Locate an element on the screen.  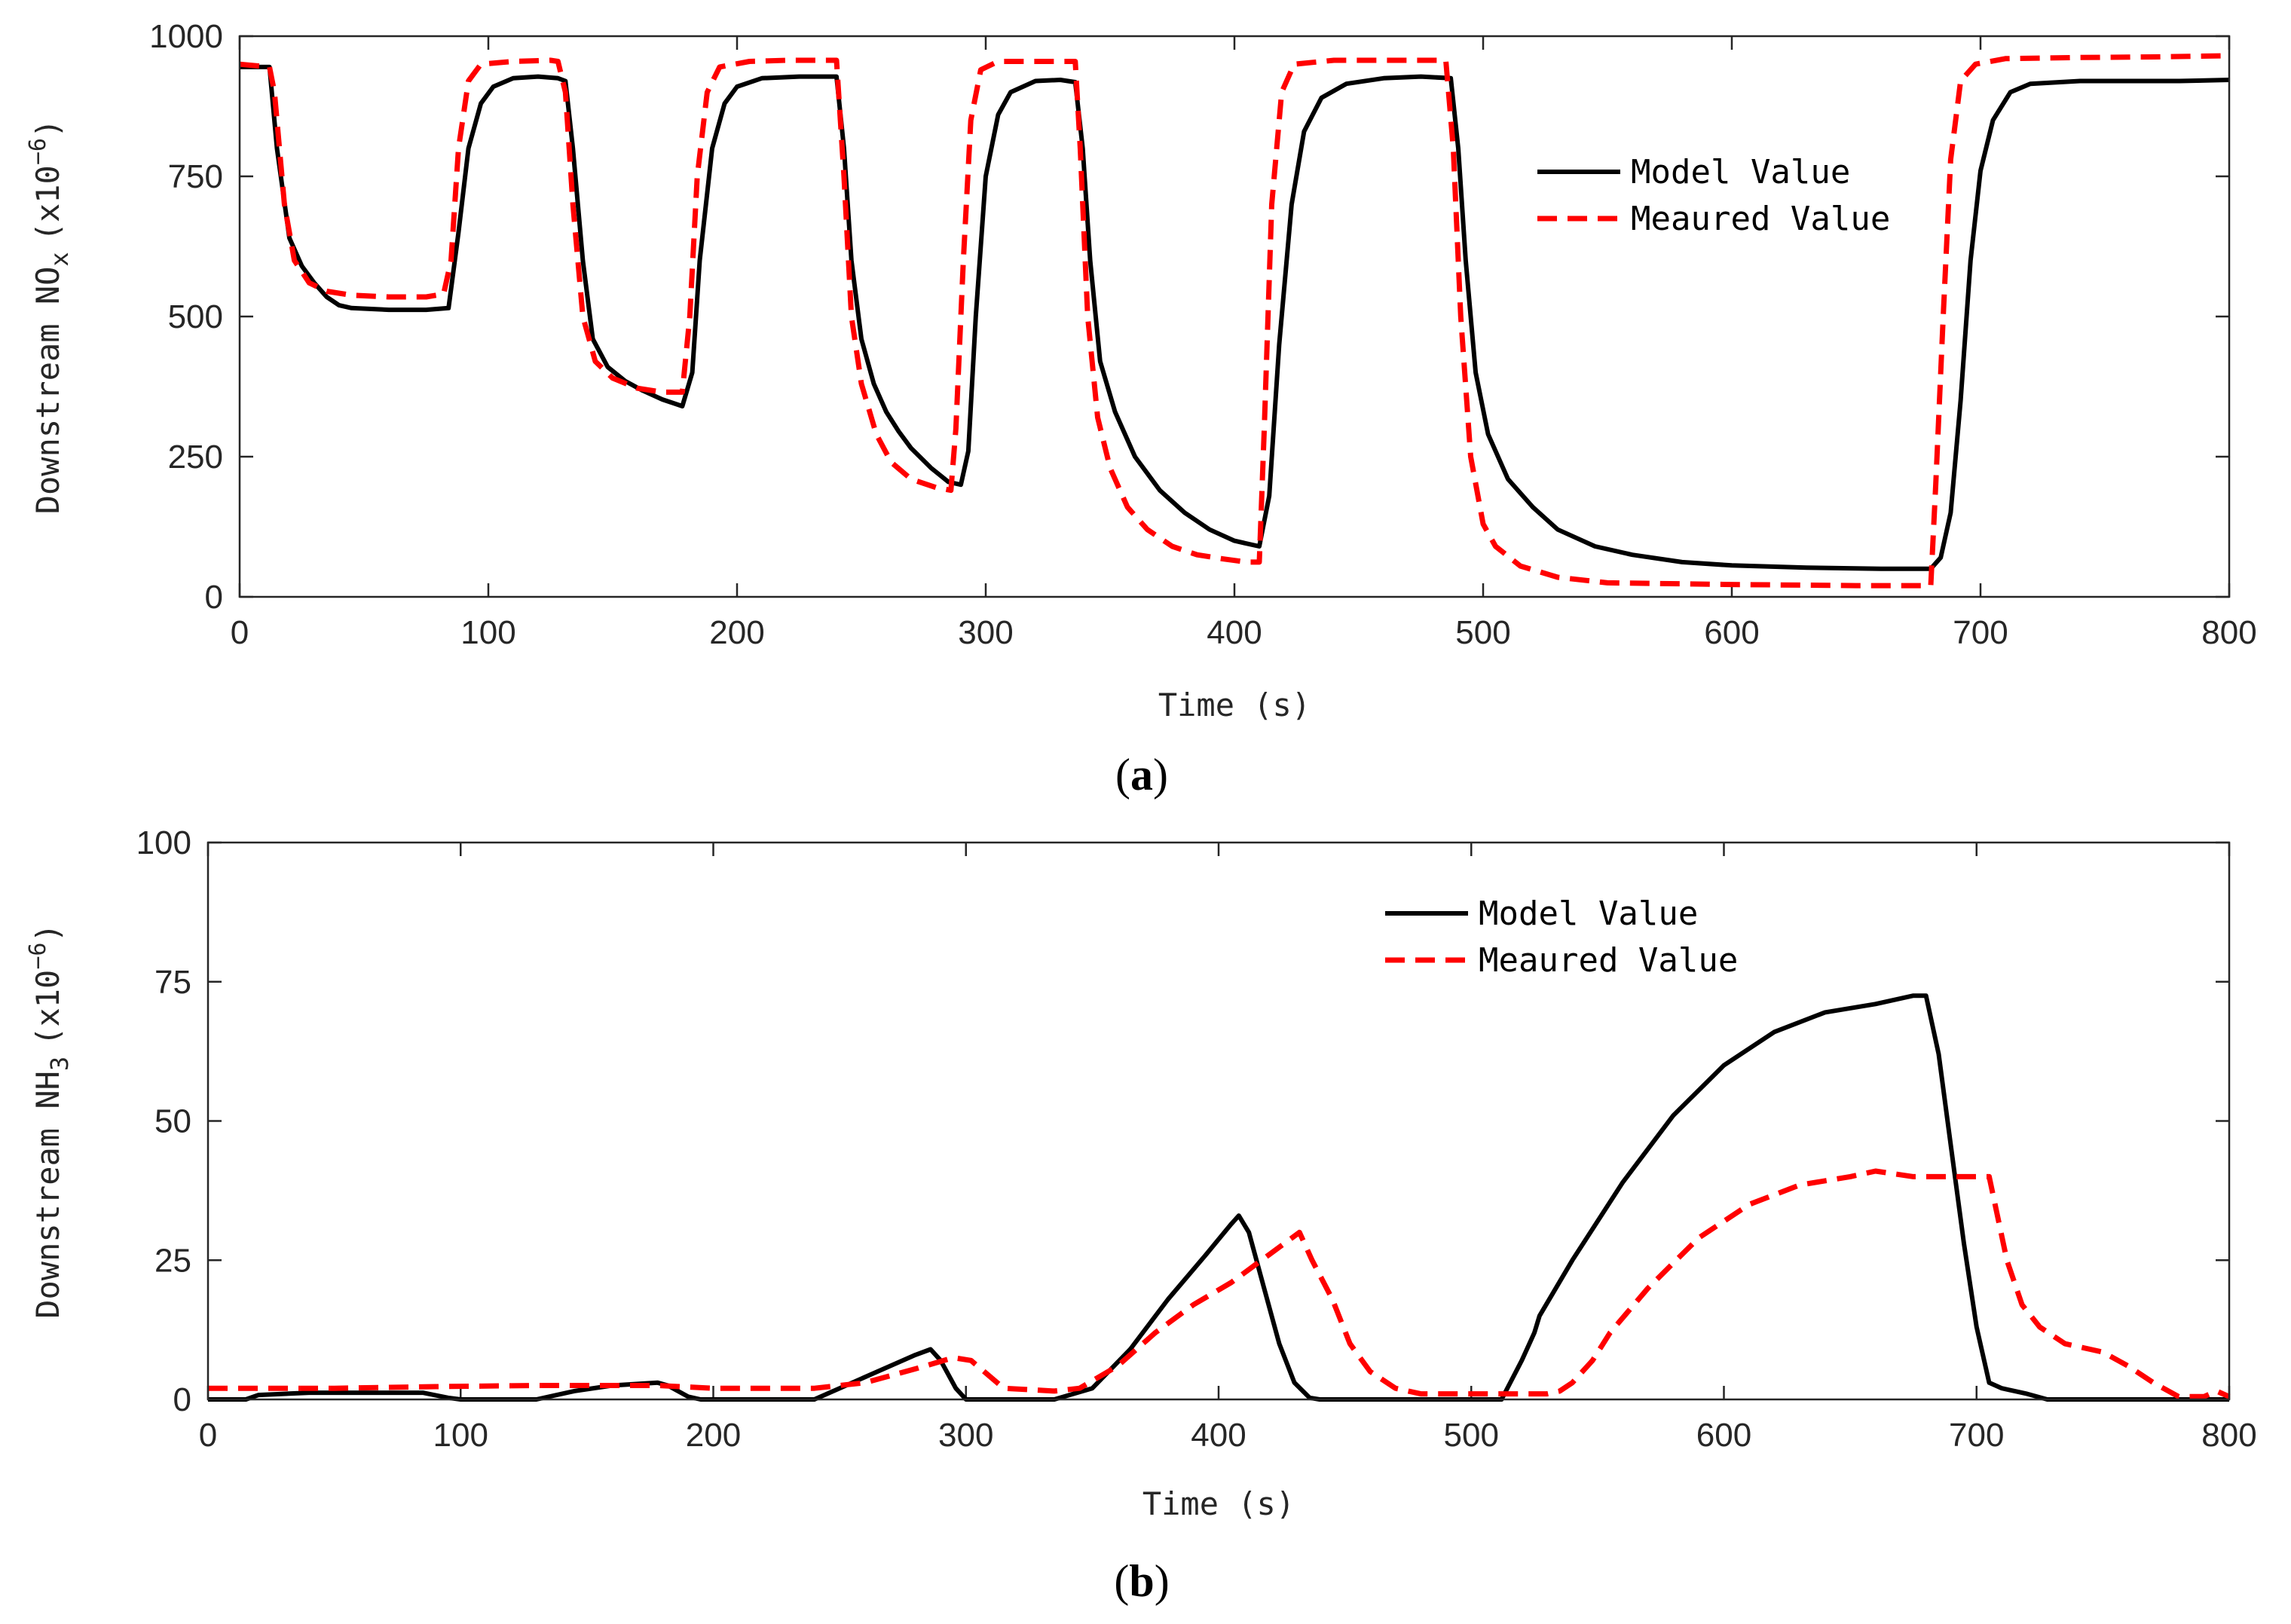
panel-a-x-tick-label: 300 is located at coordinates (985, 633).